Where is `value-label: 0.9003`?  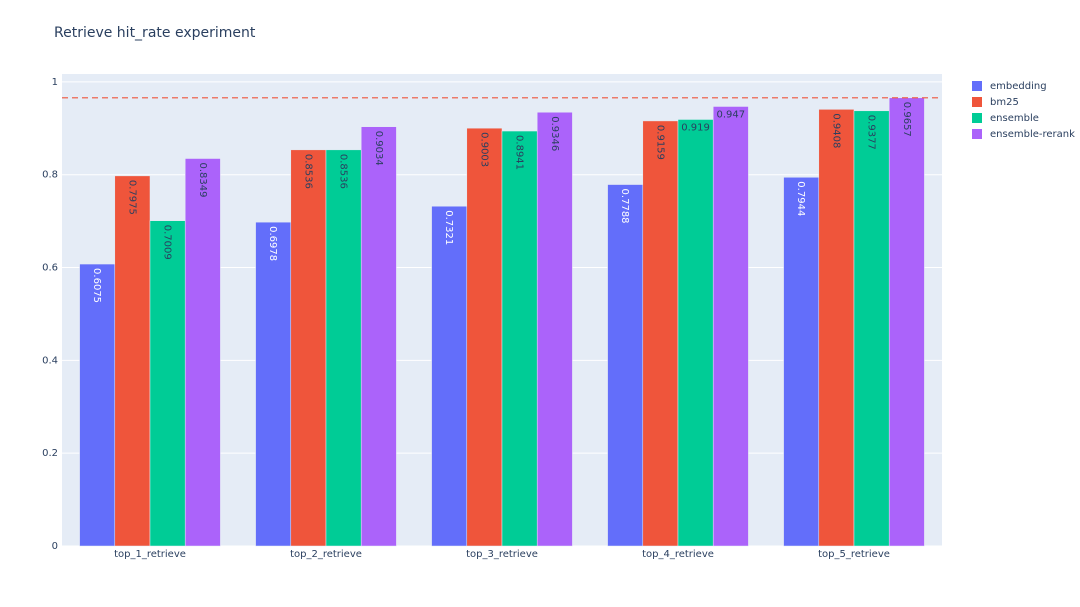
value-label: 0.9003 is located at coordinates (483, 149).